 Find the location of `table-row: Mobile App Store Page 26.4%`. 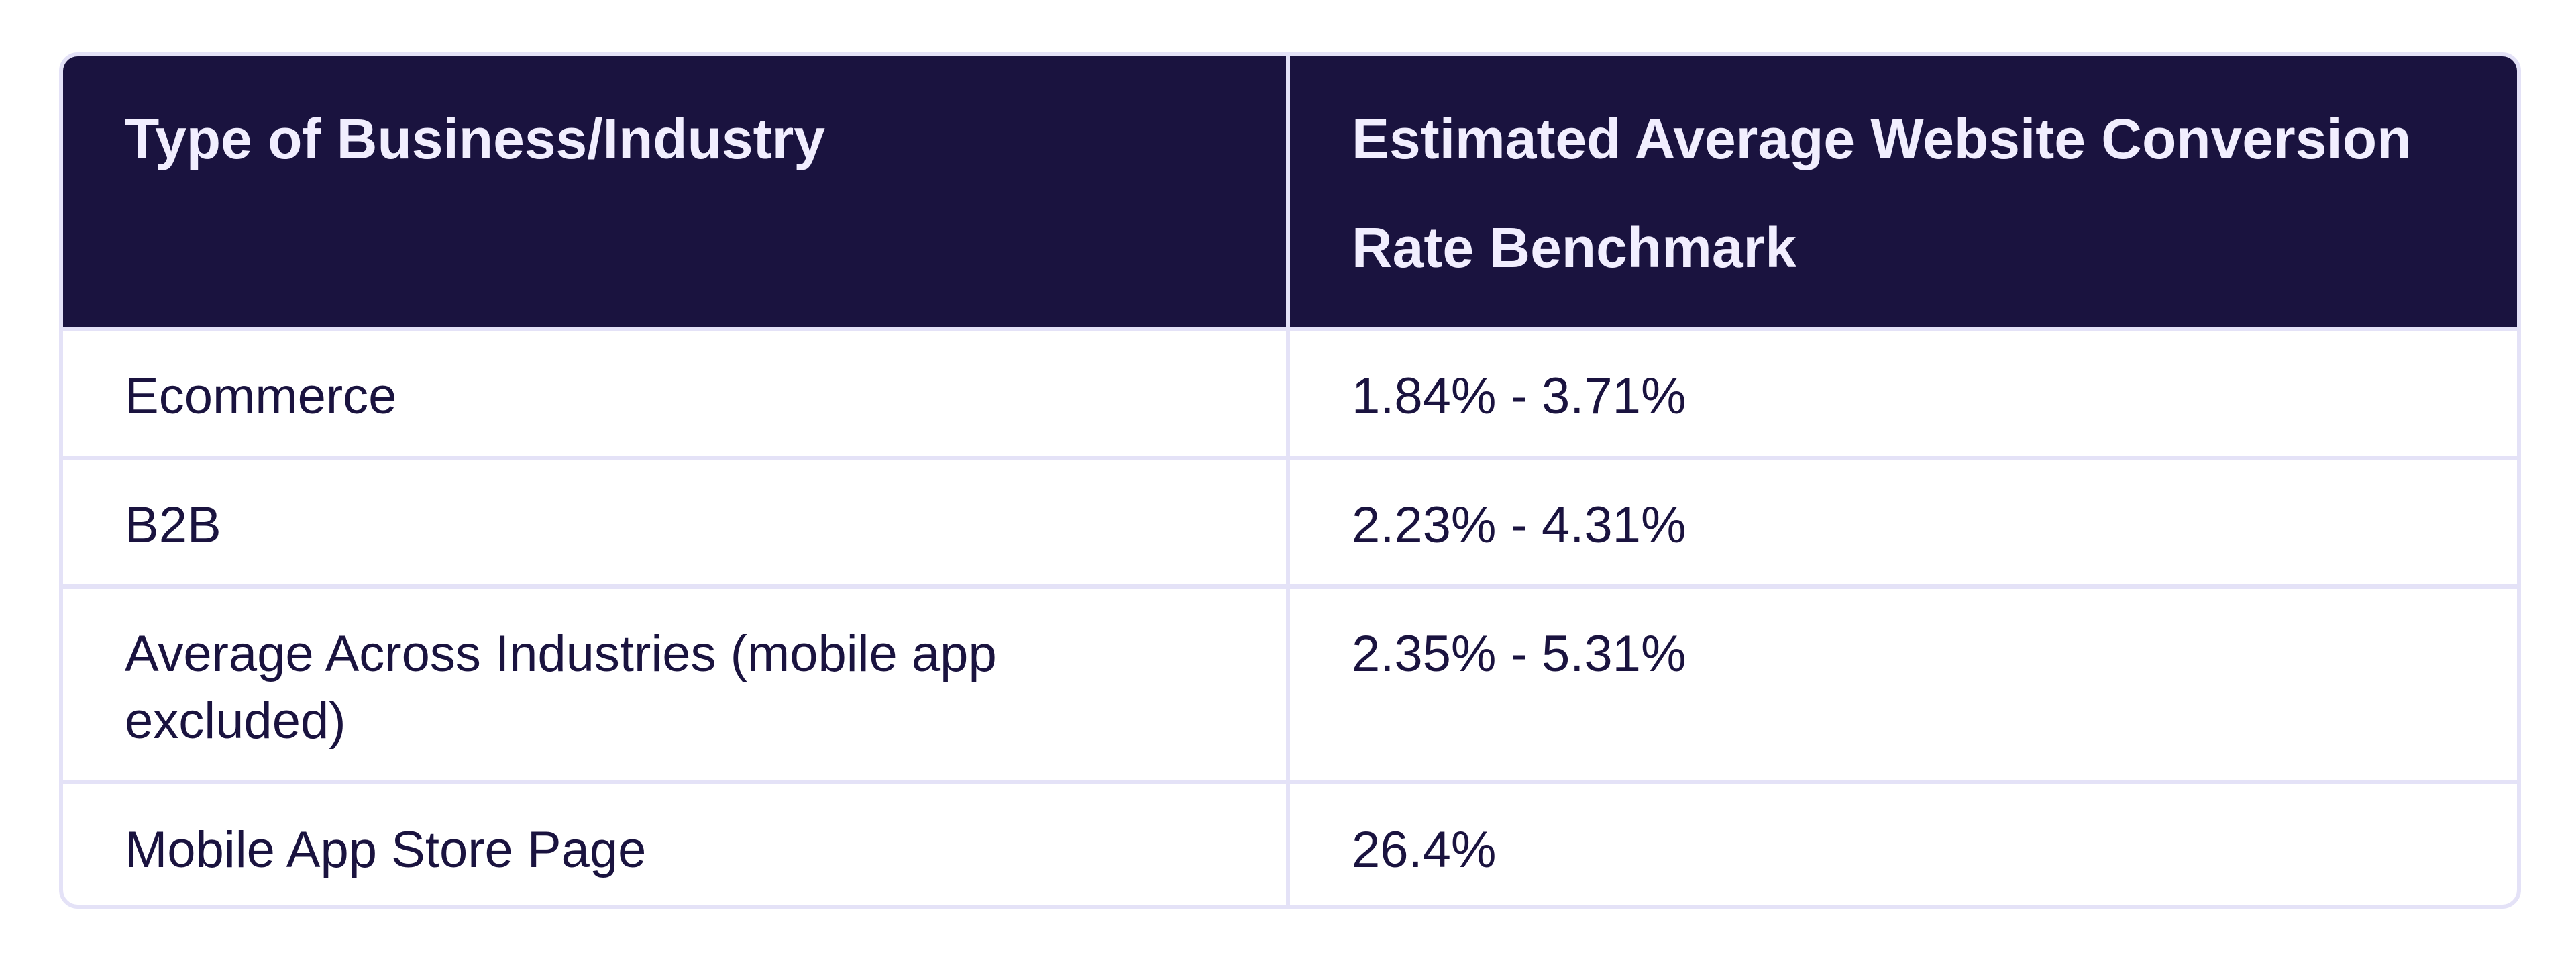

table-row: Mobile App Store Page 26.4% is located at coordinates (1290, 842).